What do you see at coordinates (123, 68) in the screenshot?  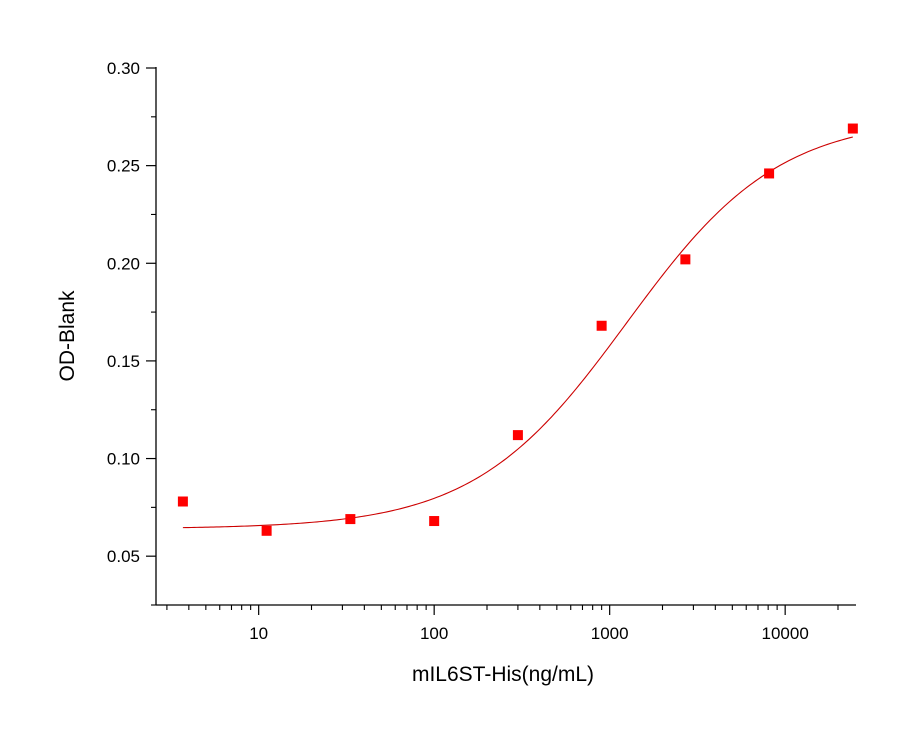 I see `y-tick-label: 0.30` at bounding box center [123, 68].